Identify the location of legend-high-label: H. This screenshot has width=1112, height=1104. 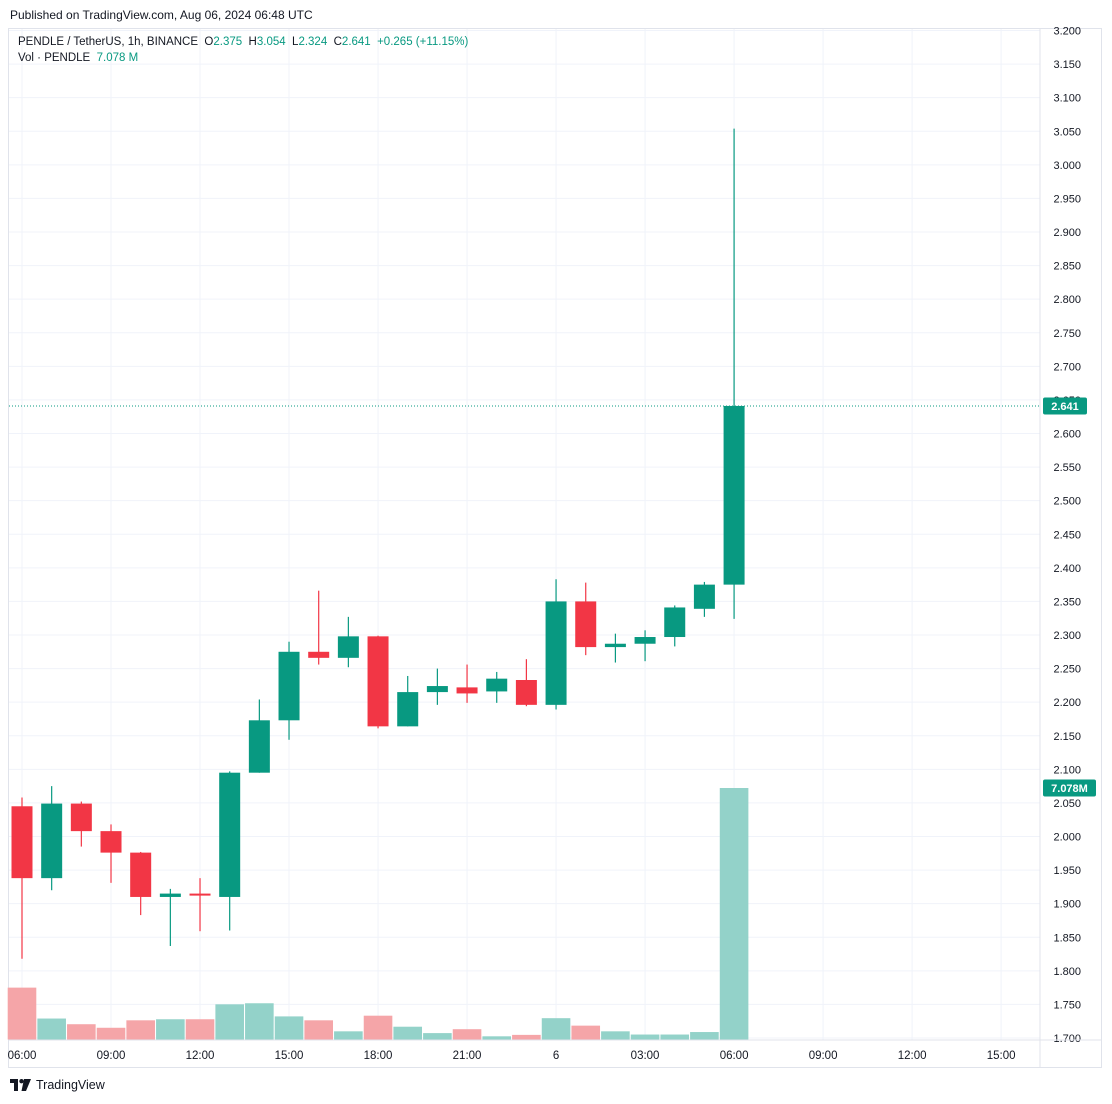
(252, 42).